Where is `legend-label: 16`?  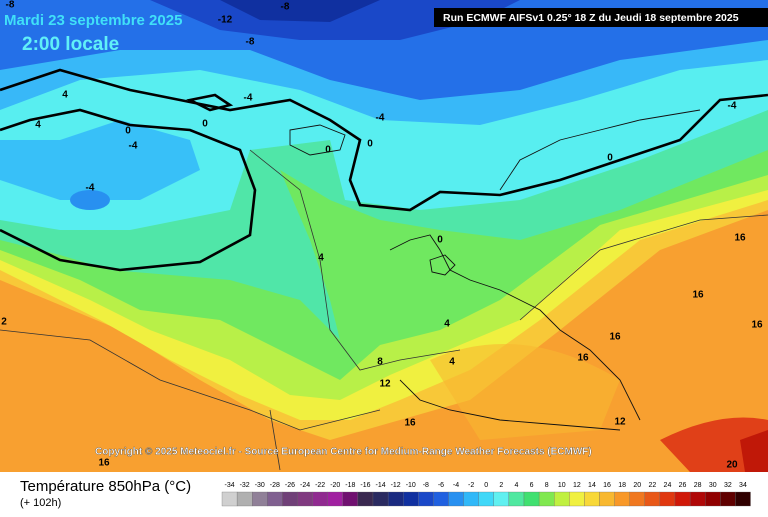
legend-label: 16 is located at coordinates (607, 485).